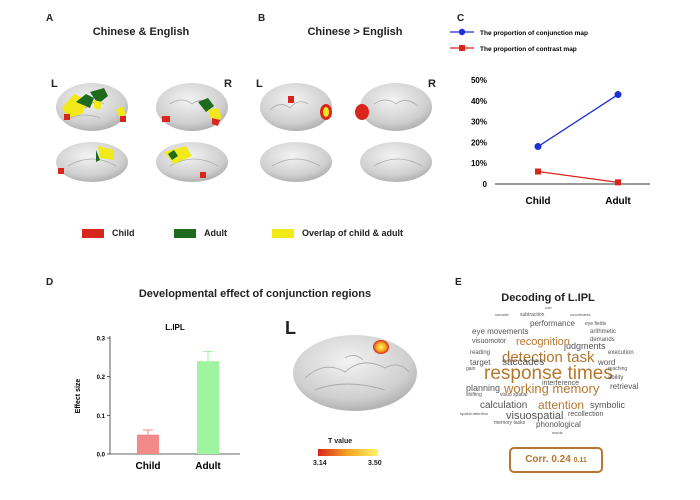 This screenshot has width=700, height=500. I want to click on panel-b-hemi-left: L, so click(259, 84).